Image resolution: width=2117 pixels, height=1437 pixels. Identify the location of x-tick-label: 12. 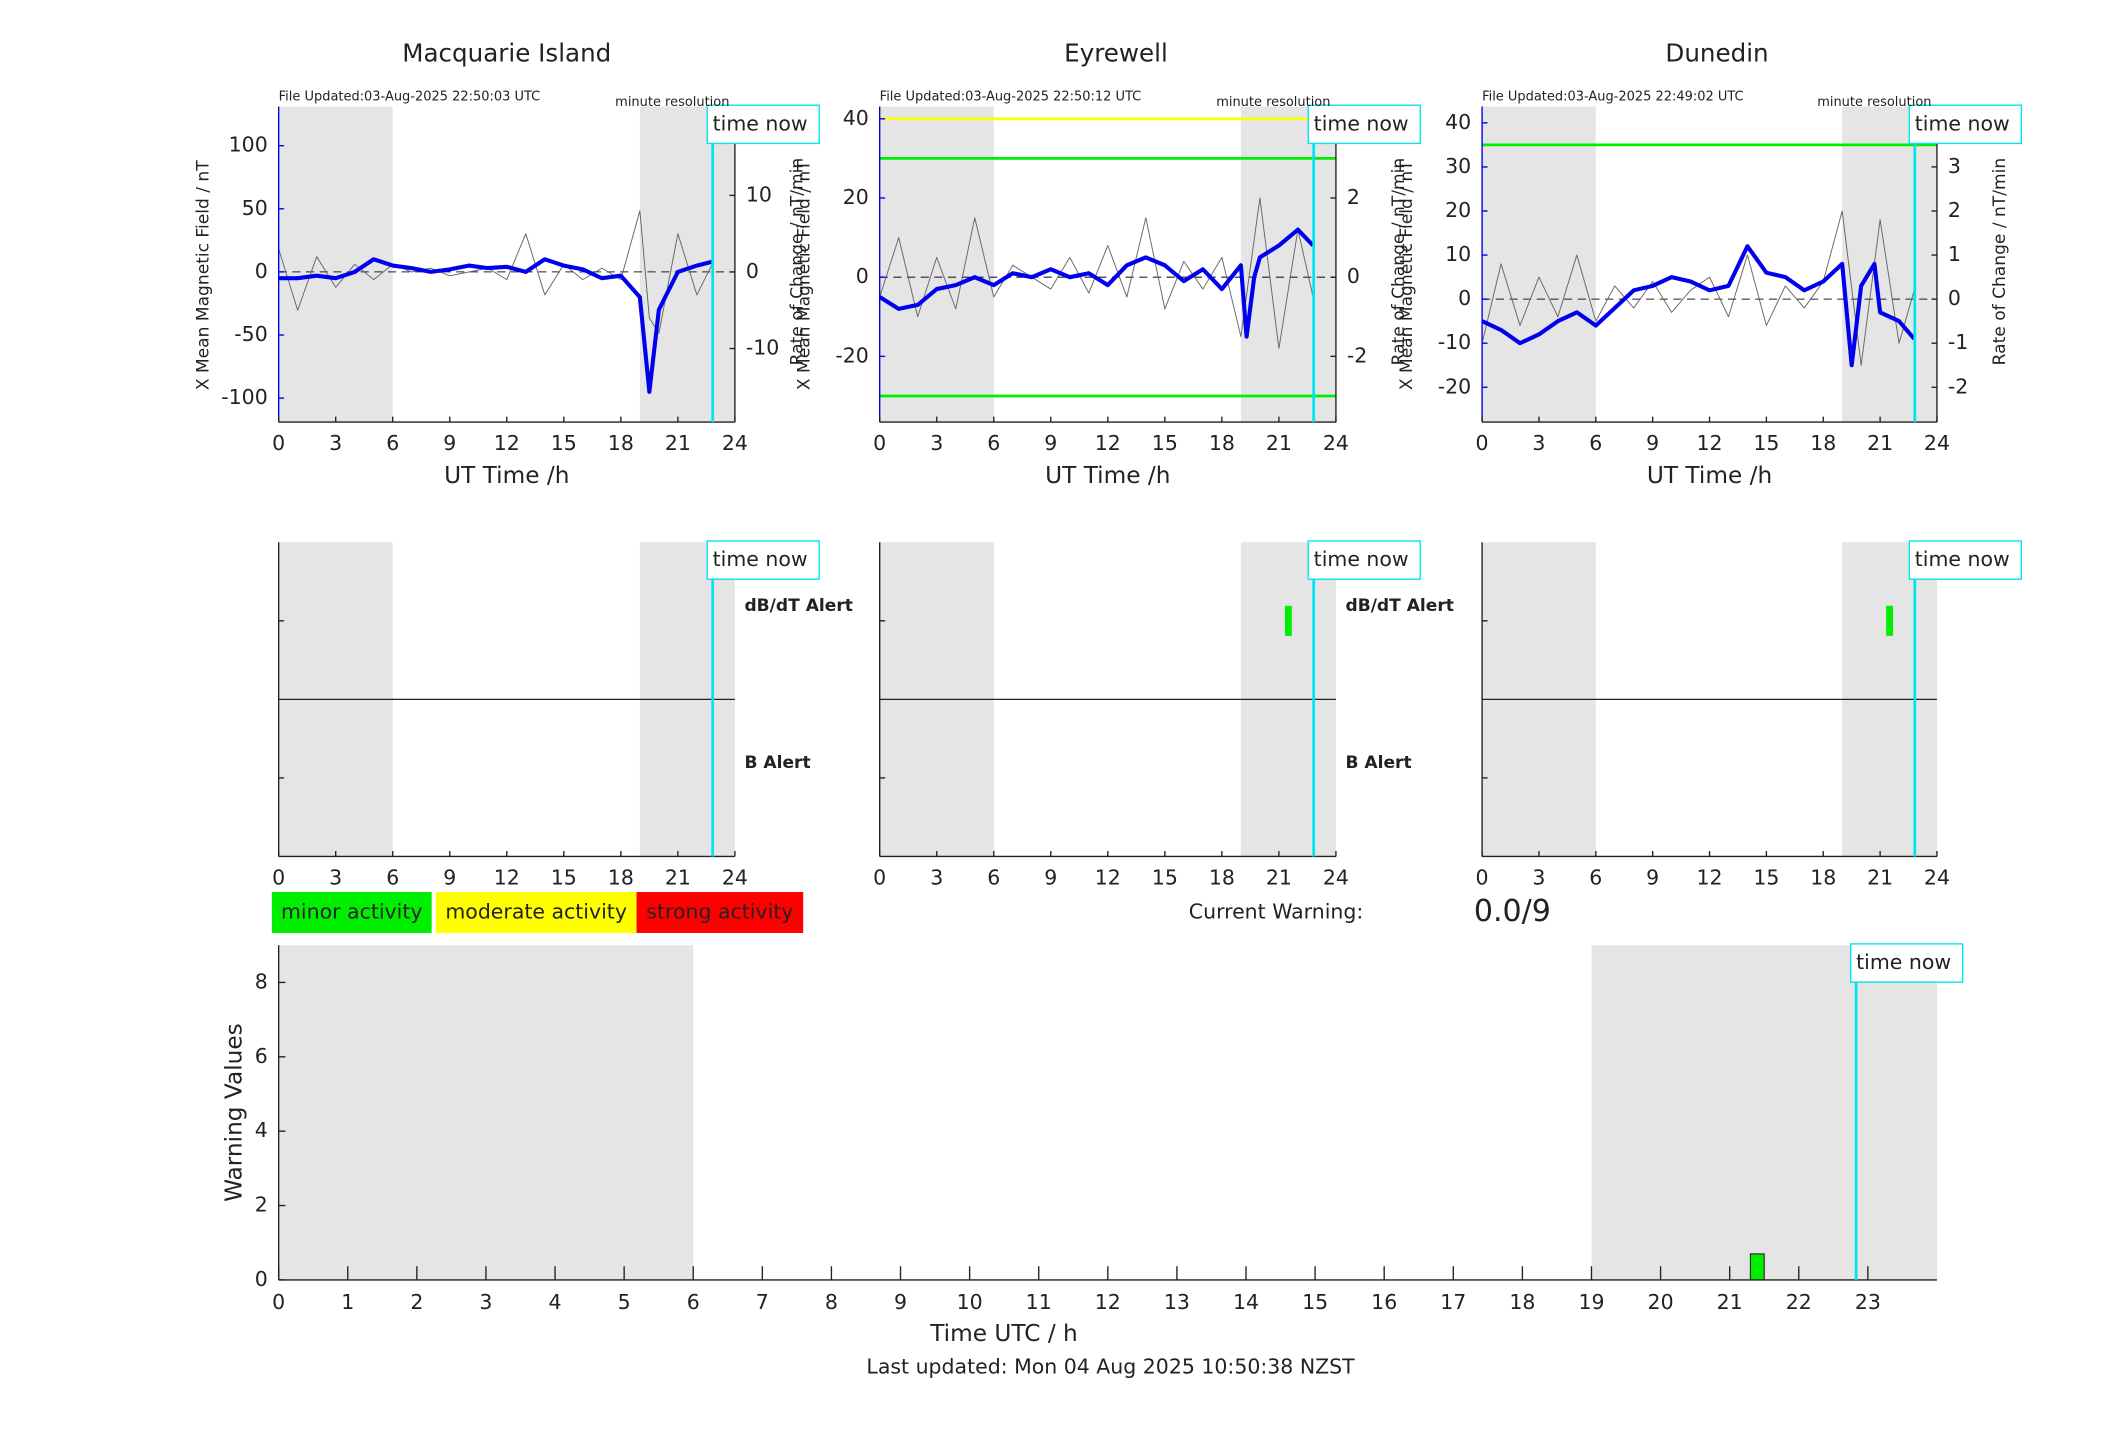
(1108, 1302).